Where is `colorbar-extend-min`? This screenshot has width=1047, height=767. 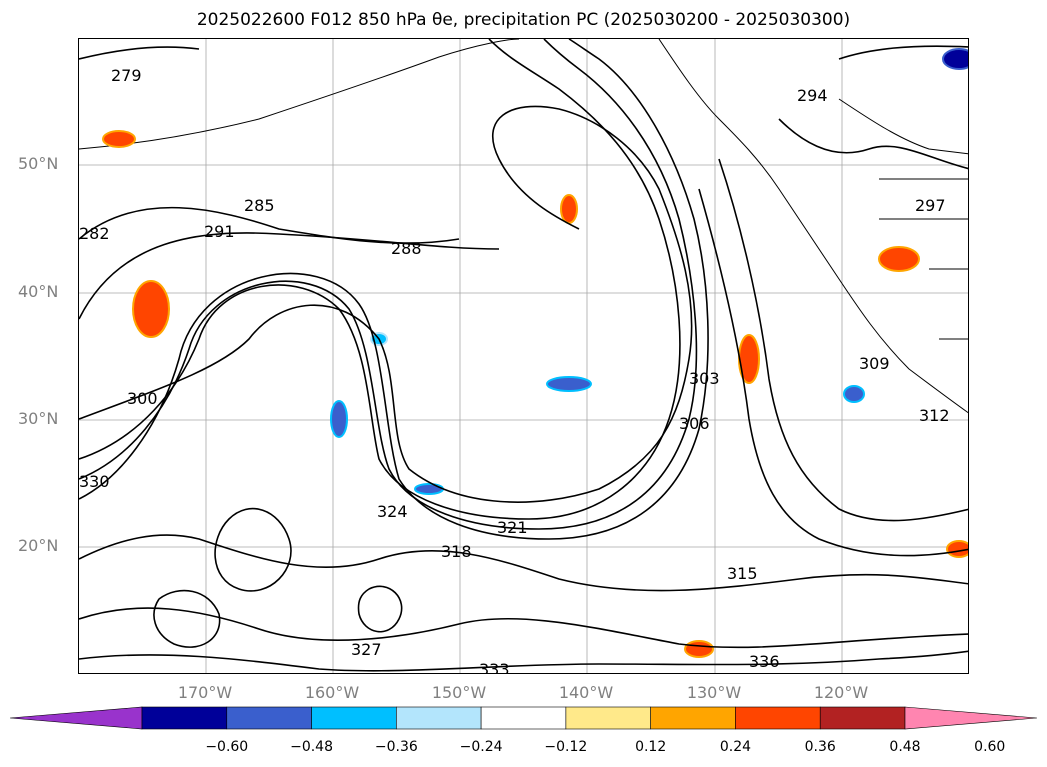 colorbar-extend-min is located at coordinates (76, 718).